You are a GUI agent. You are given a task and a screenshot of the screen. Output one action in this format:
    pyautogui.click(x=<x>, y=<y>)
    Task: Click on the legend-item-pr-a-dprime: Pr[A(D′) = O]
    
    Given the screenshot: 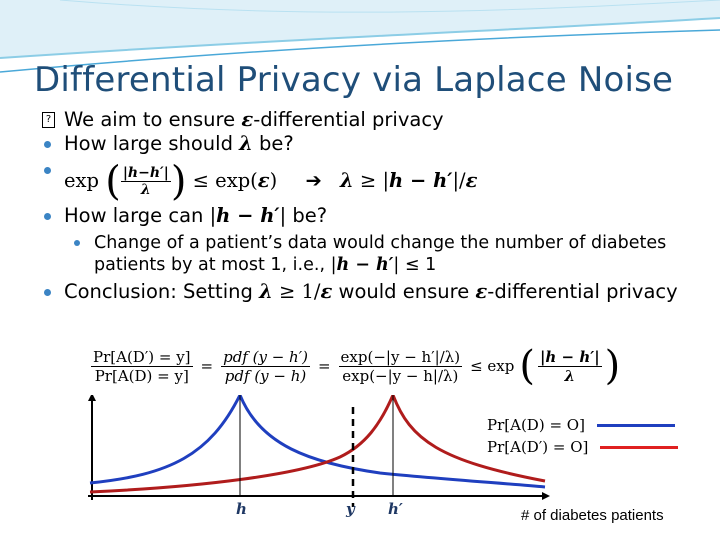 What is the action you would take?
    pyautogui.click(x=583, y=447)
    